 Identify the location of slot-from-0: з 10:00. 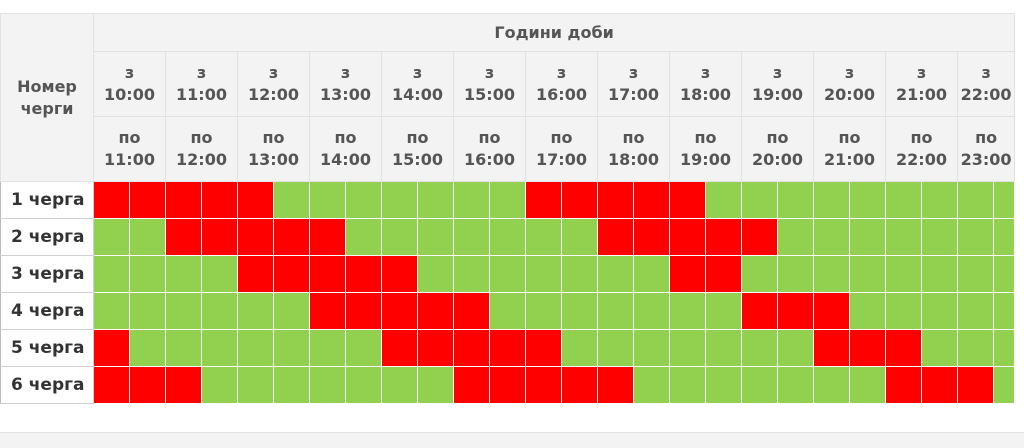
(129, 84).